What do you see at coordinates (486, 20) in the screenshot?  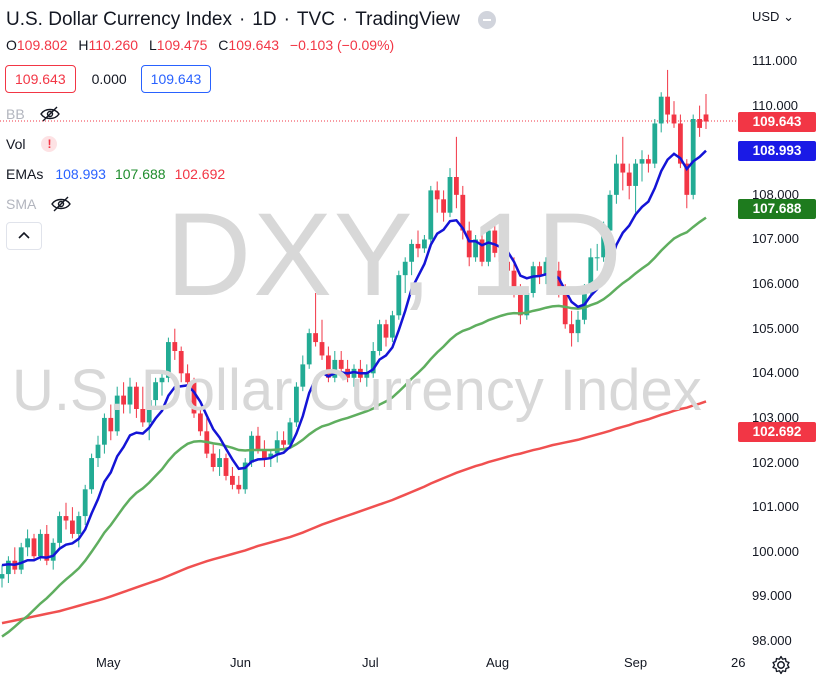 I see `collapse-legend-icon` at bounding box center [486, 20].